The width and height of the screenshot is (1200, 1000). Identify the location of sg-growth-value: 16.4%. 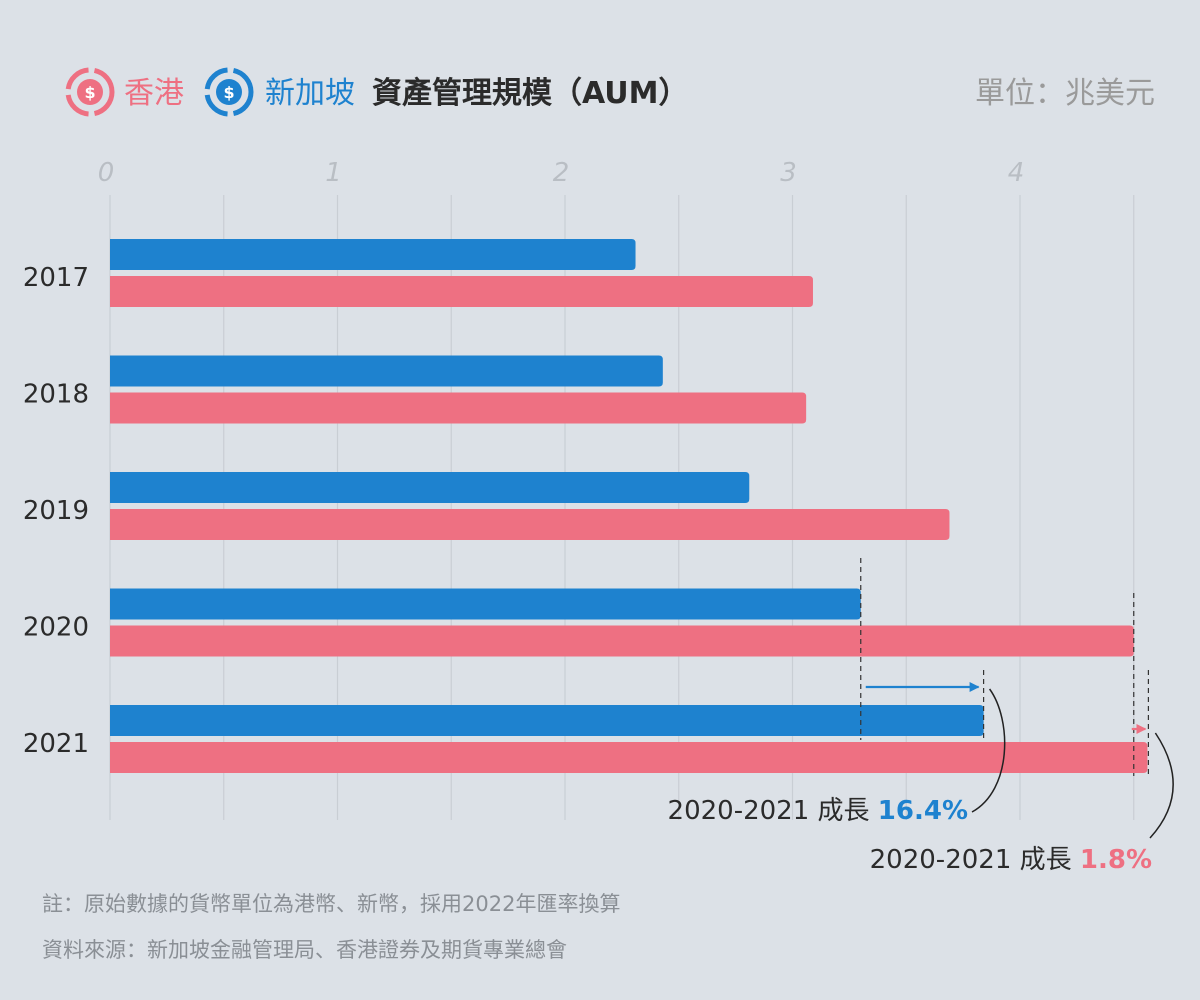
(923, 811).